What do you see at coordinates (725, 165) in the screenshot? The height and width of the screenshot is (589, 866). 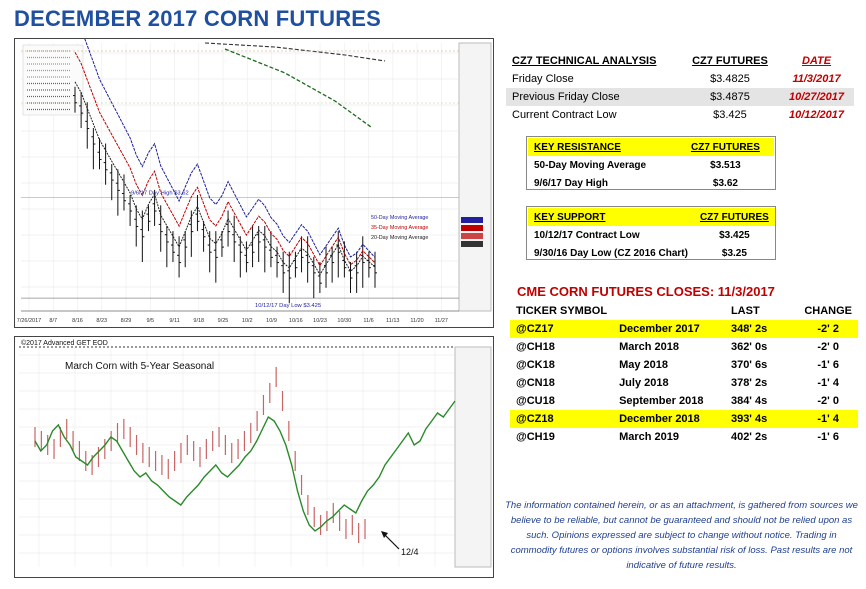 I see `resistance-value: $3.513` at bounding box center [725, 165].